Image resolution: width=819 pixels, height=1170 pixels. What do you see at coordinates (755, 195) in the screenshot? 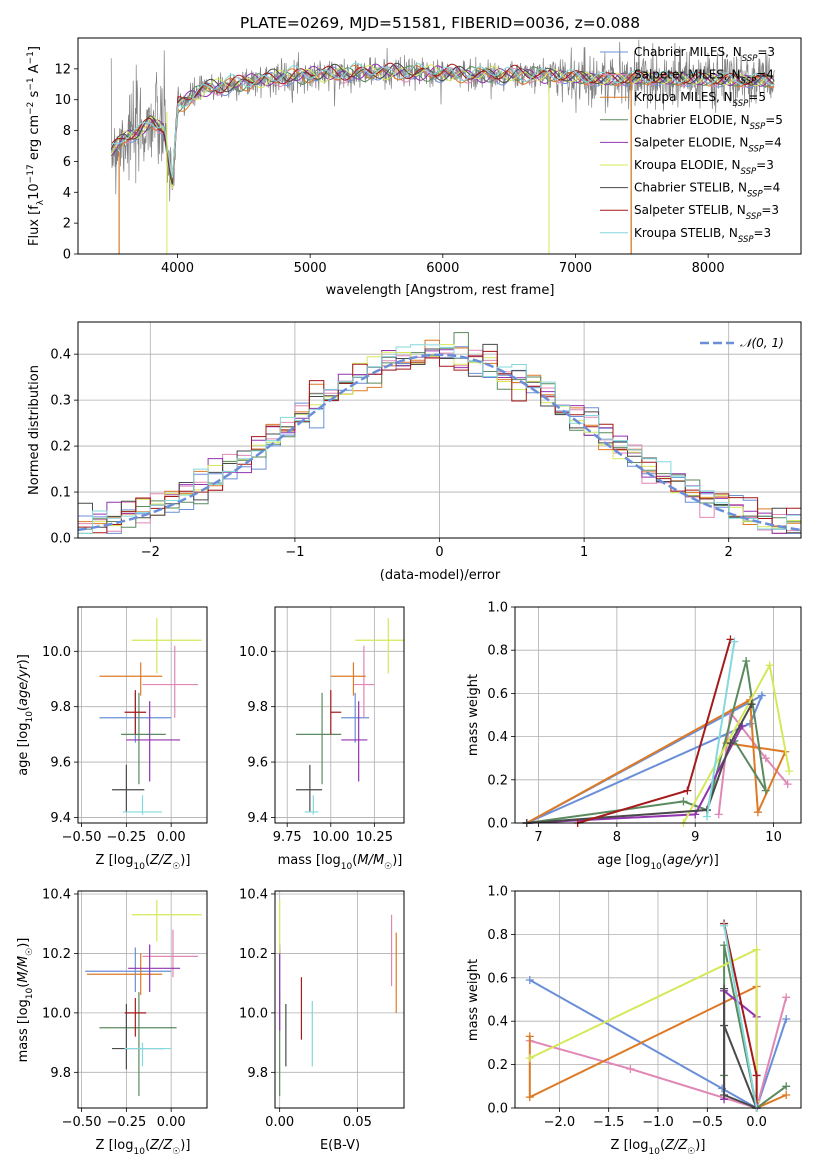
I see `legend-sub: SSP` at bounding box center [755, 195].